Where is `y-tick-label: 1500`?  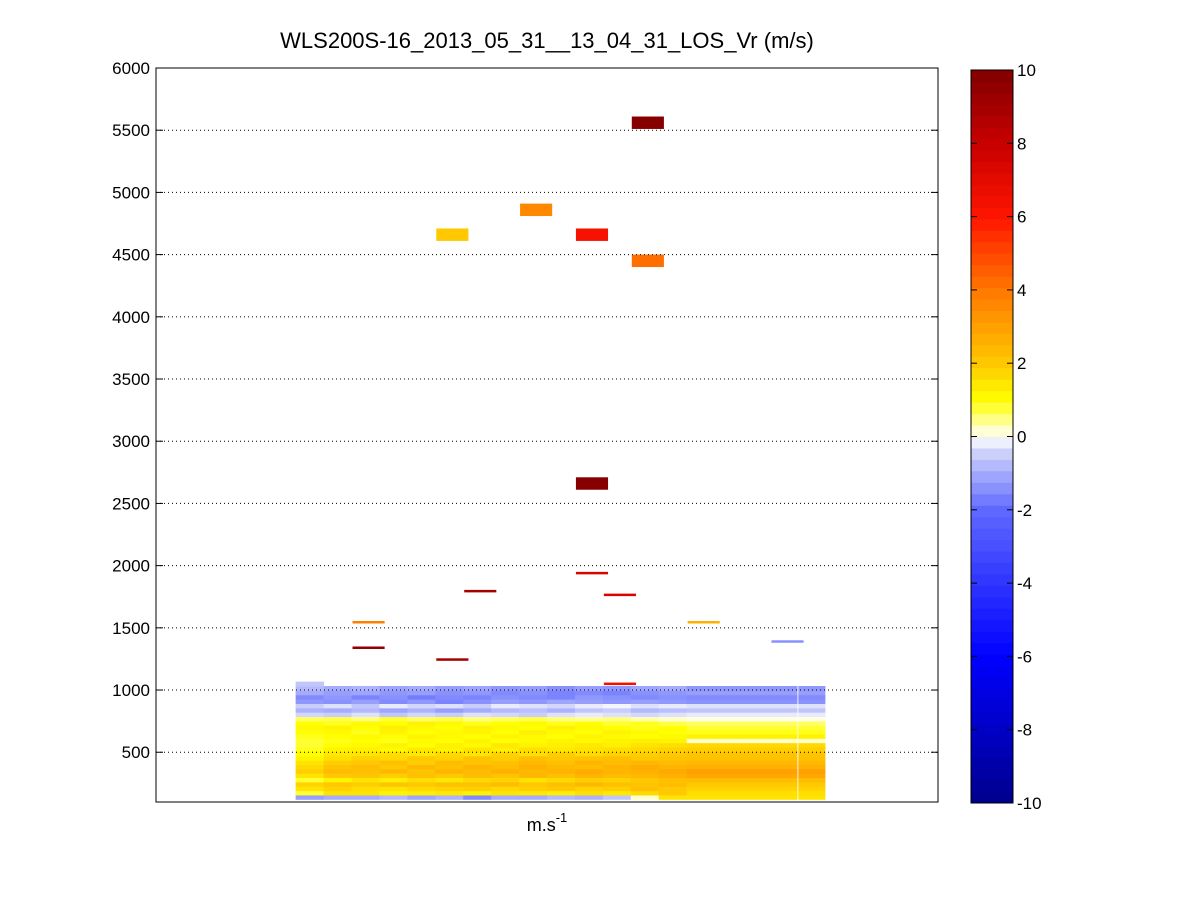
y-tick-label: 1500 is located at coordinates (131, 628).